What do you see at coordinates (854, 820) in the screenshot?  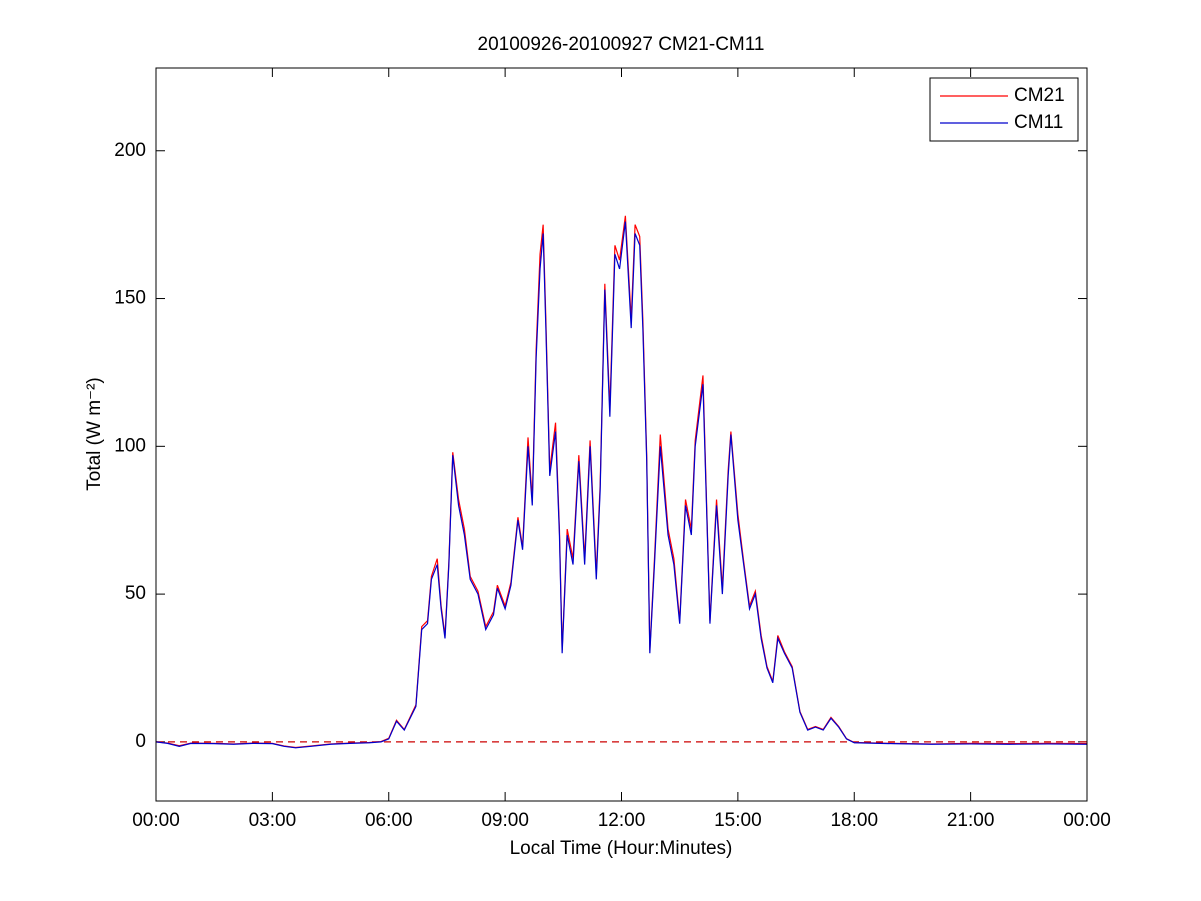 I see `x-tick-label: 18:00` at bounding box center [854, 820].